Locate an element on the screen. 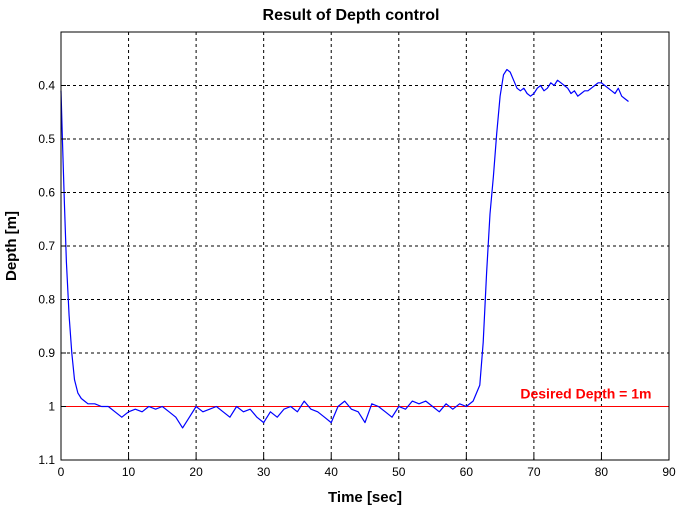  x-tick-label: 30 is located at coordinates (264, 472).